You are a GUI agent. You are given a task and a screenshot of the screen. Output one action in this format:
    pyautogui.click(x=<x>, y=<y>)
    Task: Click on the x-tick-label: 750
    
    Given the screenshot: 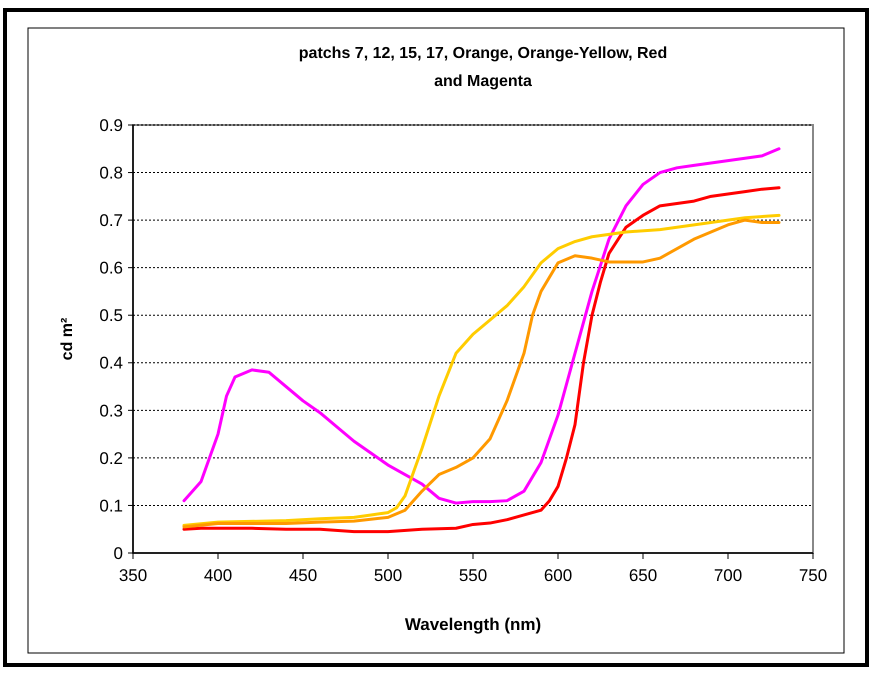 What is the action you would take?
    pyautogui.click(x=813, y=575)
    